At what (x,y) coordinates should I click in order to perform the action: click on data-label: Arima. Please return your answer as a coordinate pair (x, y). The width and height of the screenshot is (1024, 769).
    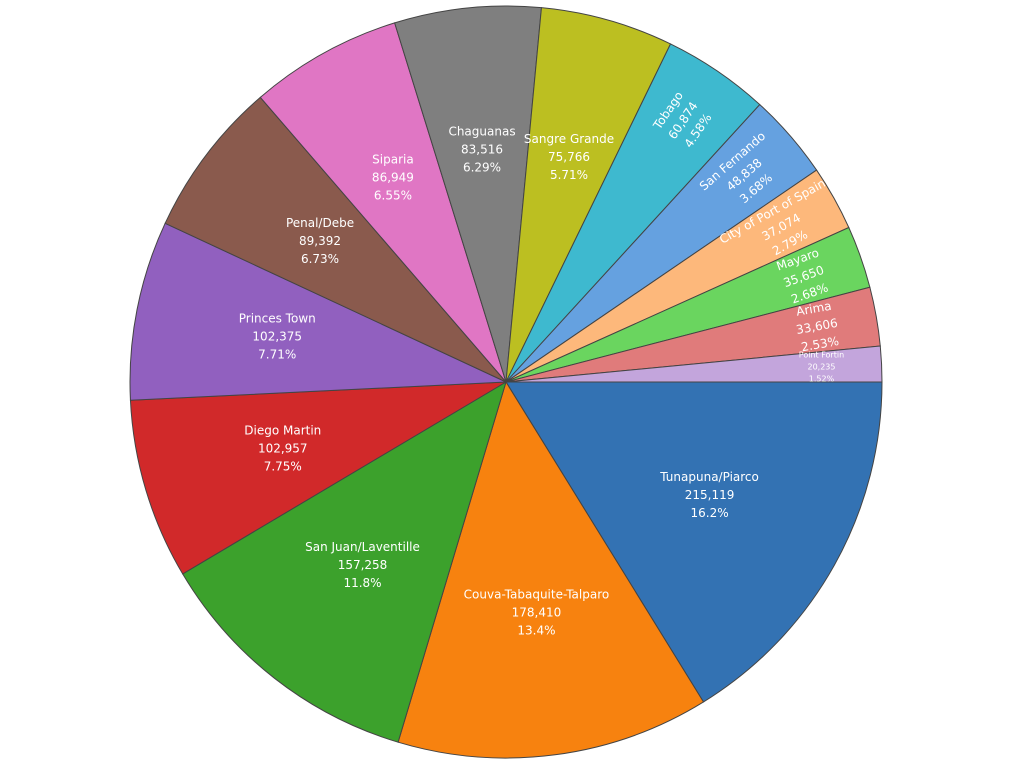
    Looking at the image, I should click on (813, 309).